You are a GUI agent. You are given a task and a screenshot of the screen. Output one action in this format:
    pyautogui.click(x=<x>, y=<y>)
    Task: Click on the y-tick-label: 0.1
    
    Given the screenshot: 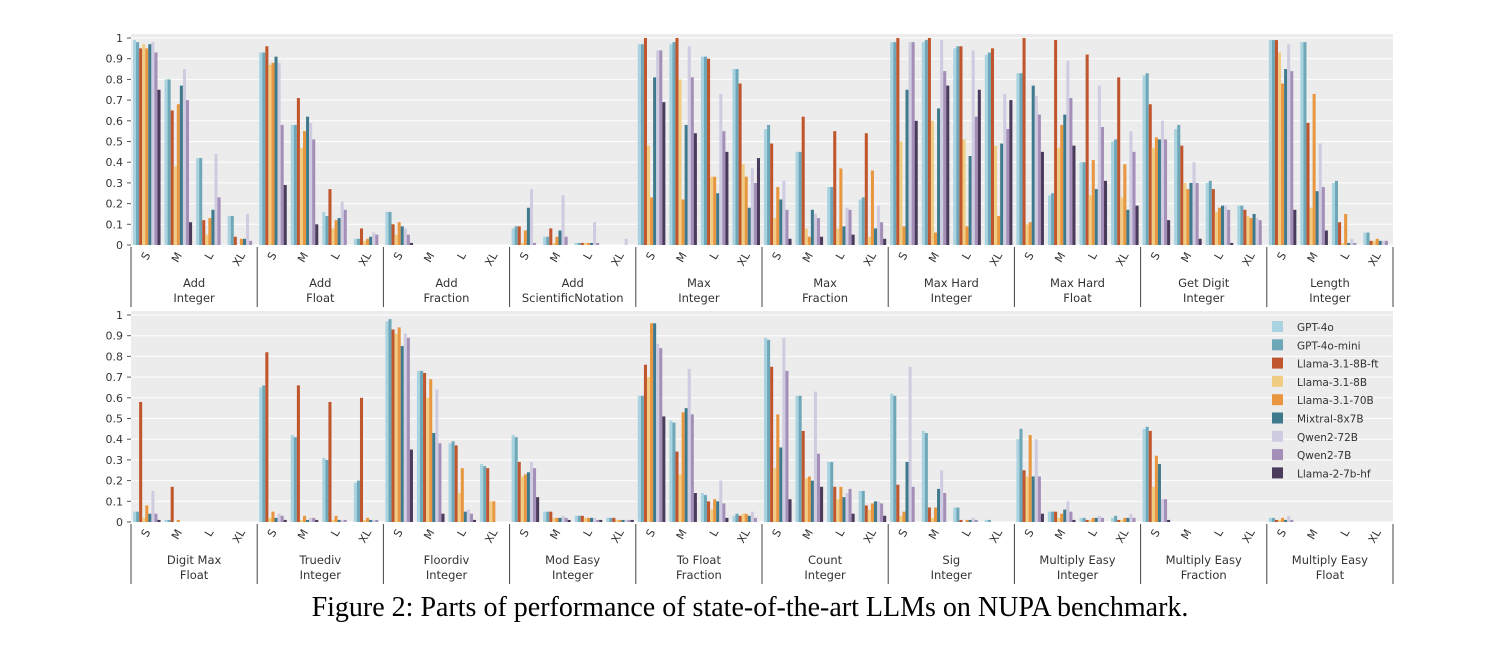 What is the action you would take?
    pyautogui.click(x=115, y=224)
    